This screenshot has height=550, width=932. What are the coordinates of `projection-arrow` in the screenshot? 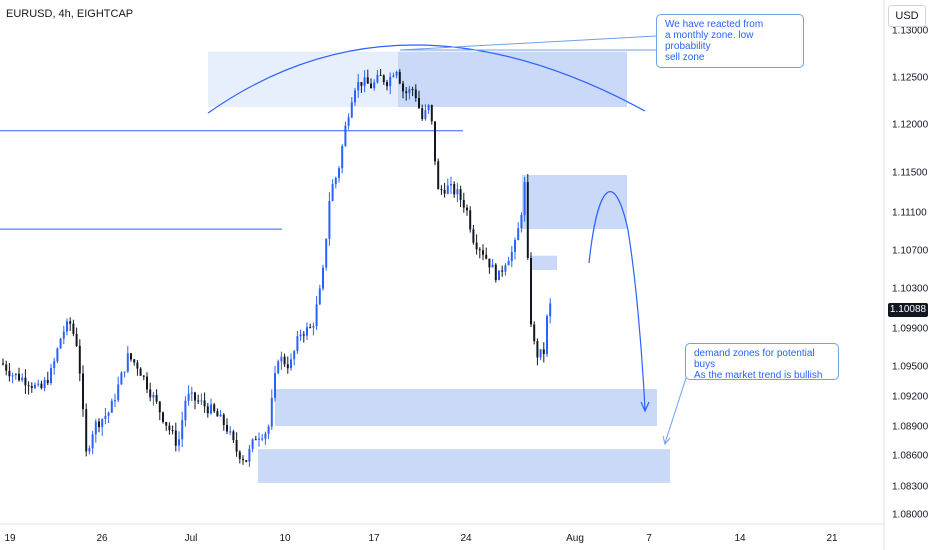 It's located at (617, 301).